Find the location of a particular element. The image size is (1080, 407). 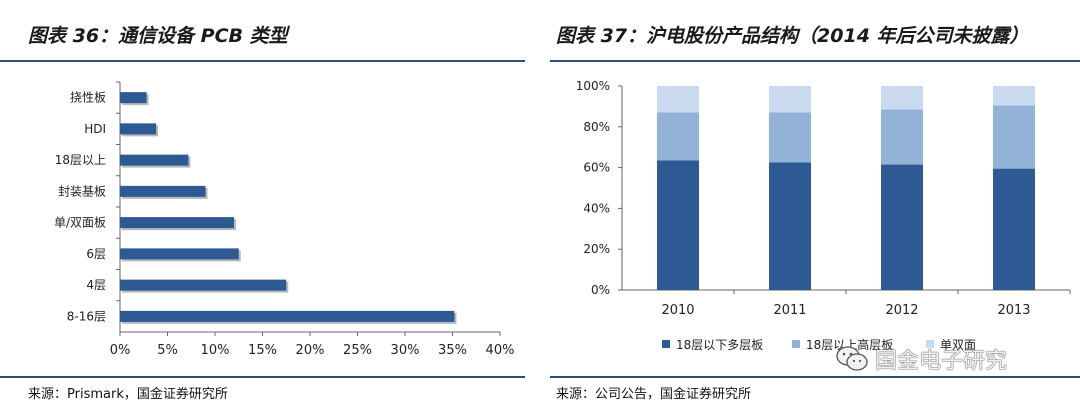

x-category-label: 2012 is located at coordinates (901, 310).